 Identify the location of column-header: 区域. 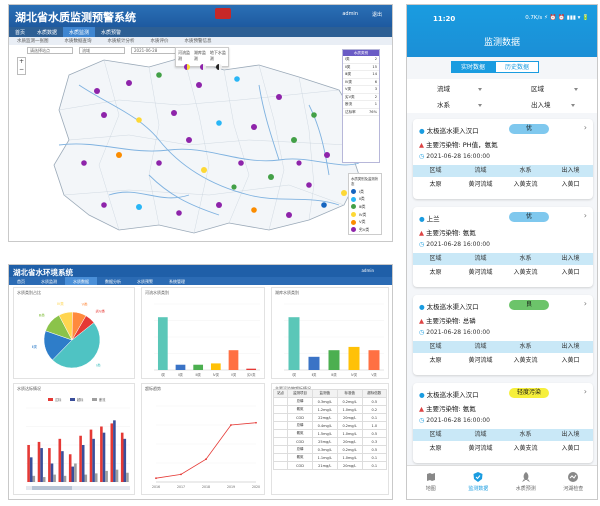
(435, 170).